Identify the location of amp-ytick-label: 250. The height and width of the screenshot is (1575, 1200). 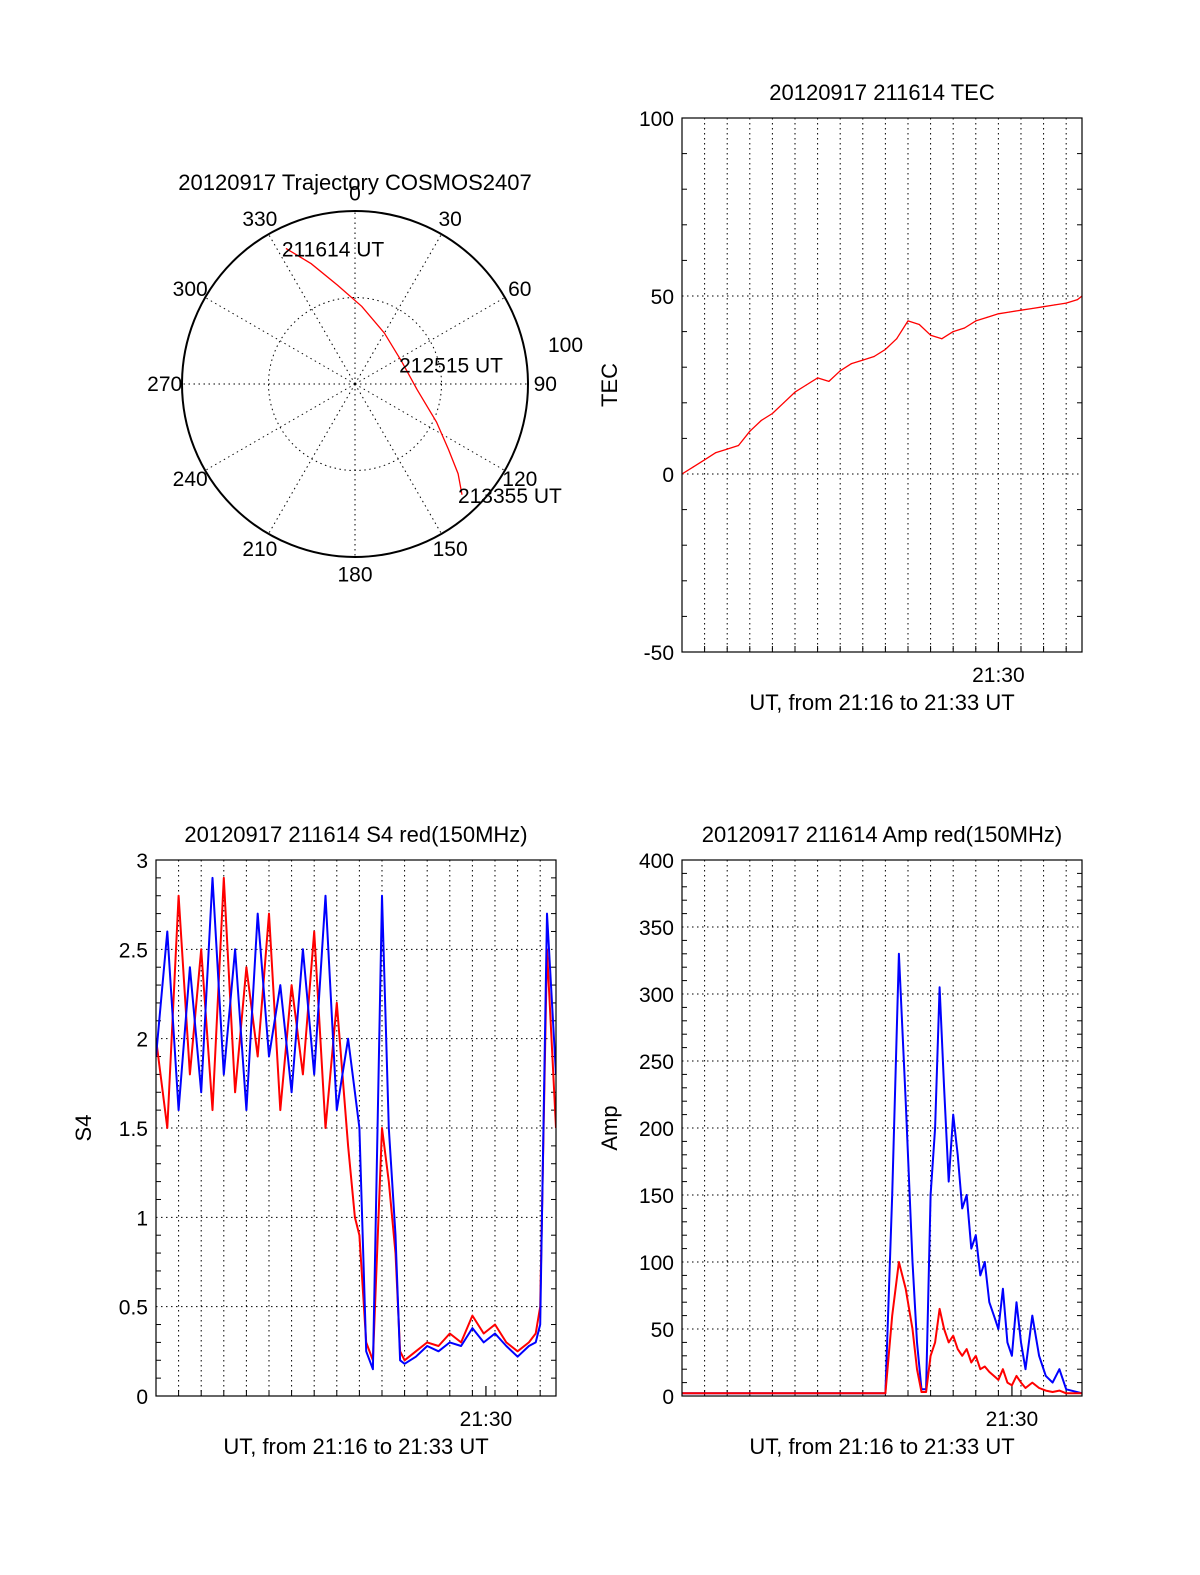
(656, 1062).